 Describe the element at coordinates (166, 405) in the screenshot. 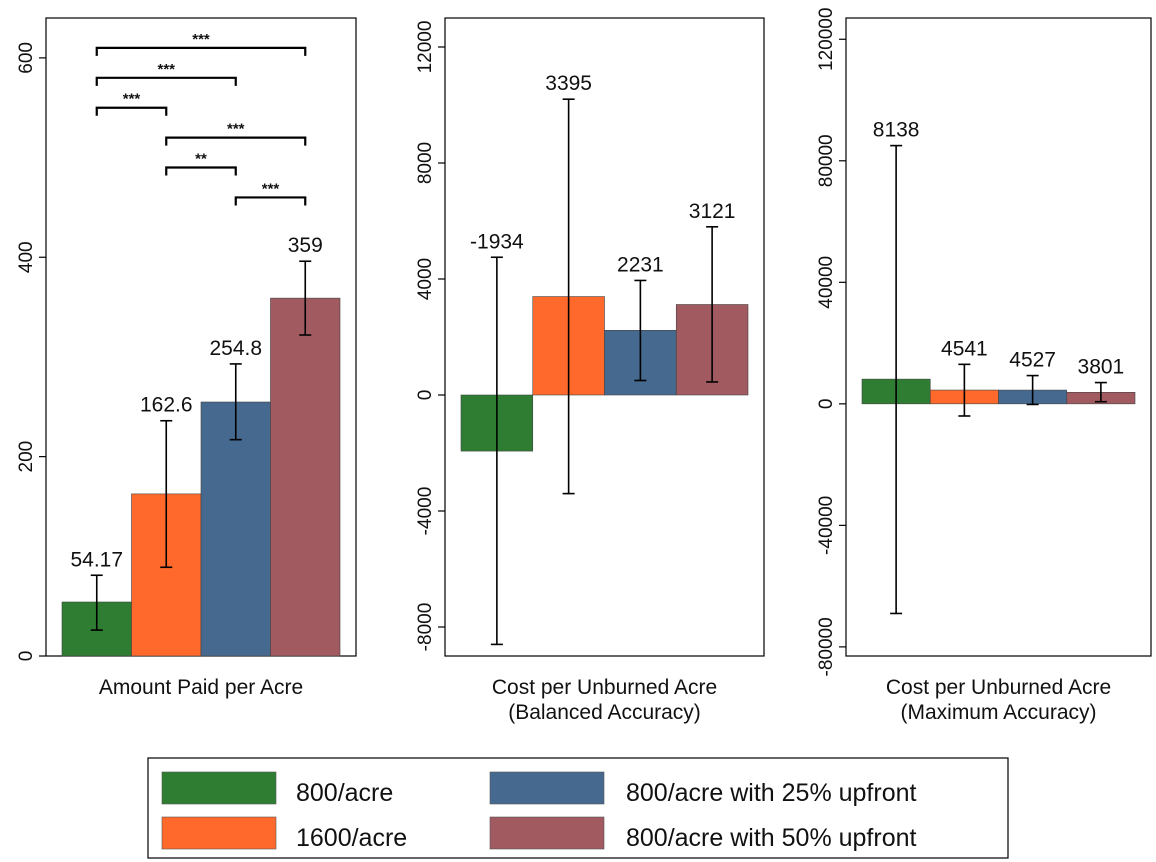

I see `data-label: 162.6` at that location.